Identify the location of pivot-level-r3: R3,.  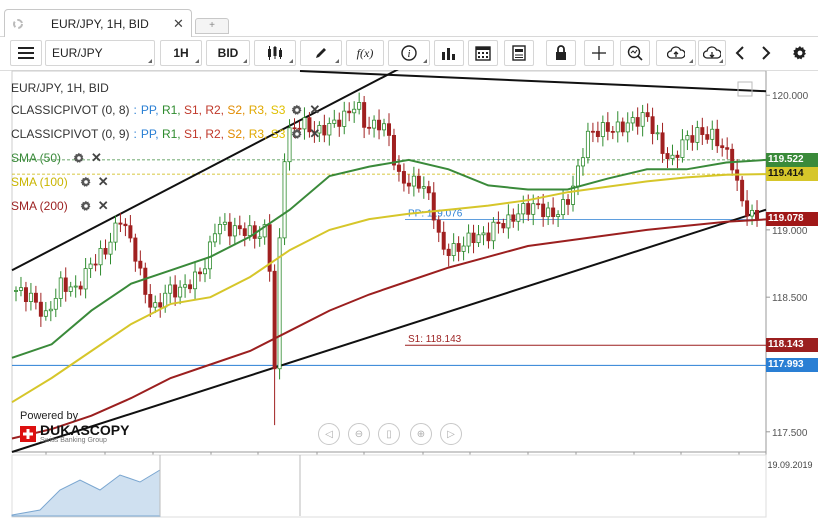
(259, 110).